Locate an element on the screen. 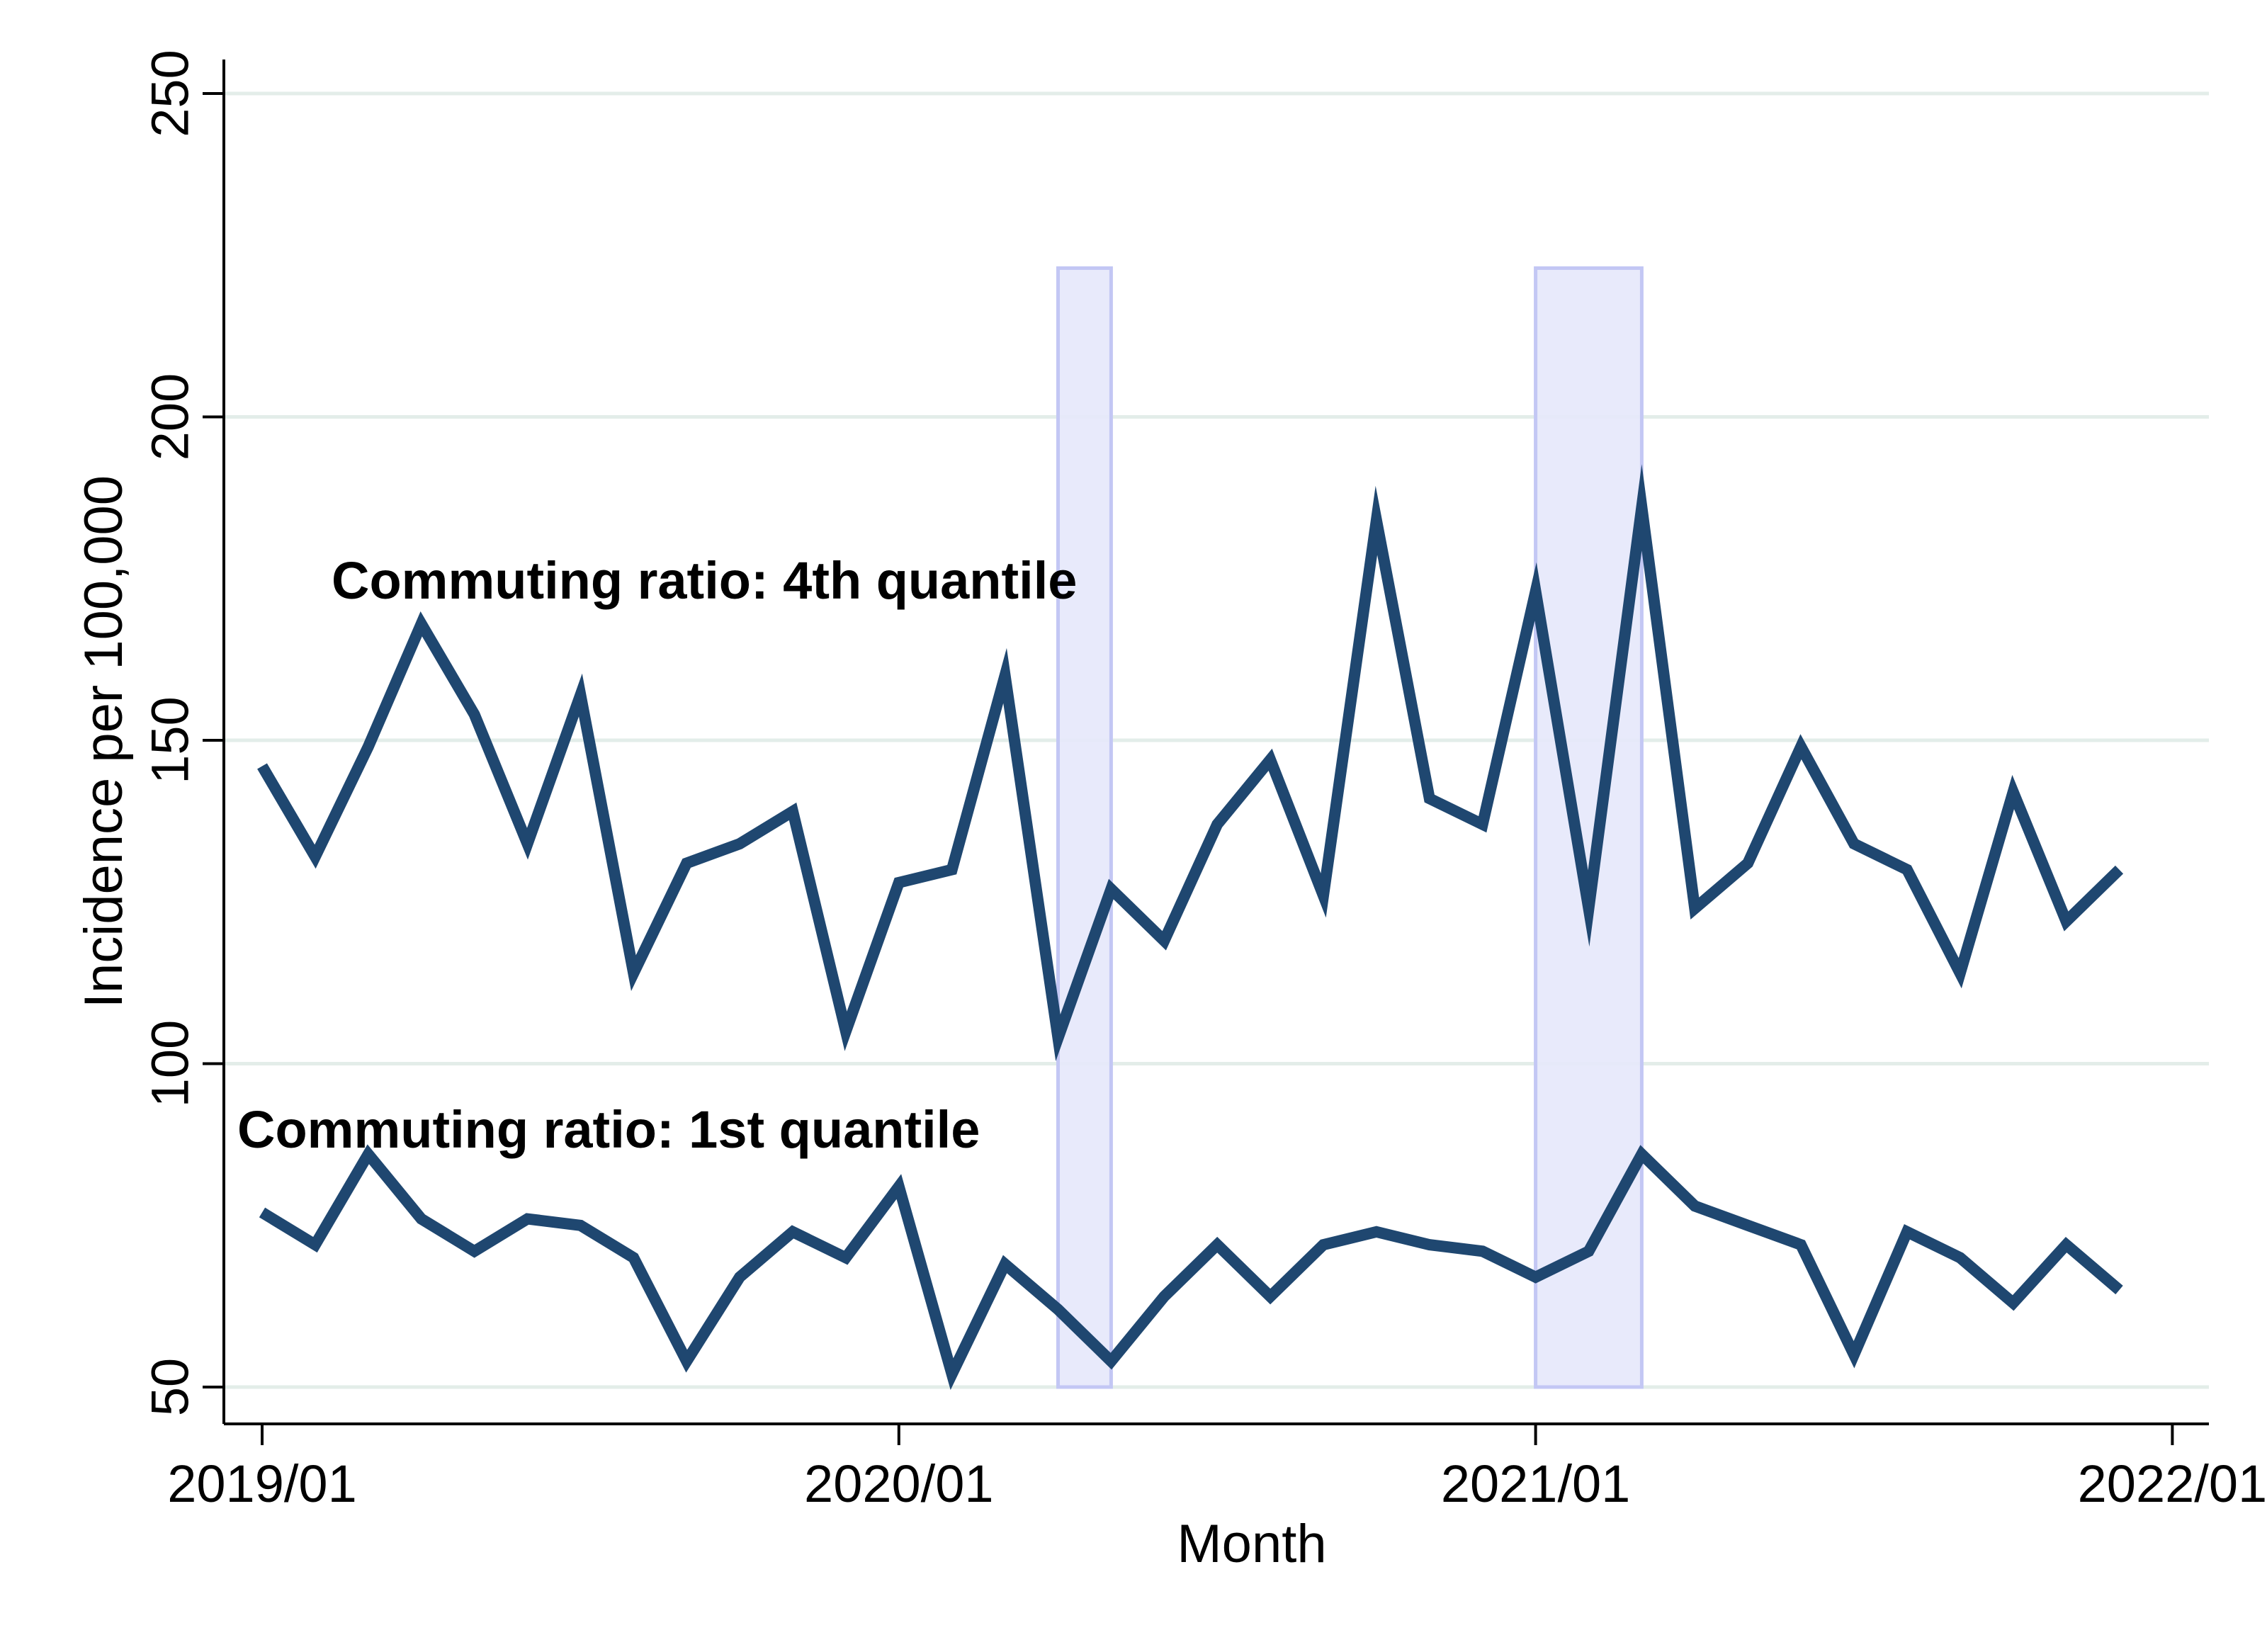 The width and height of the screenshot is (2267, 1652). y-tick-label: 150 is located at coordinates (170, 739).